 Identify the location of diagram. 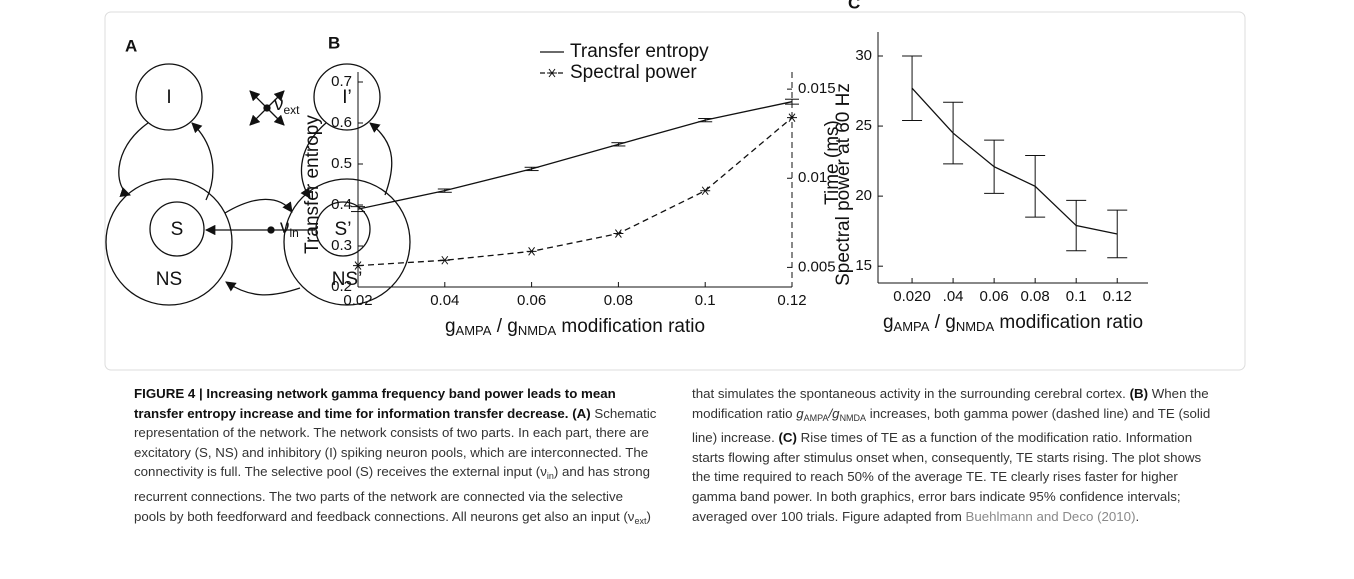
(258, 184).